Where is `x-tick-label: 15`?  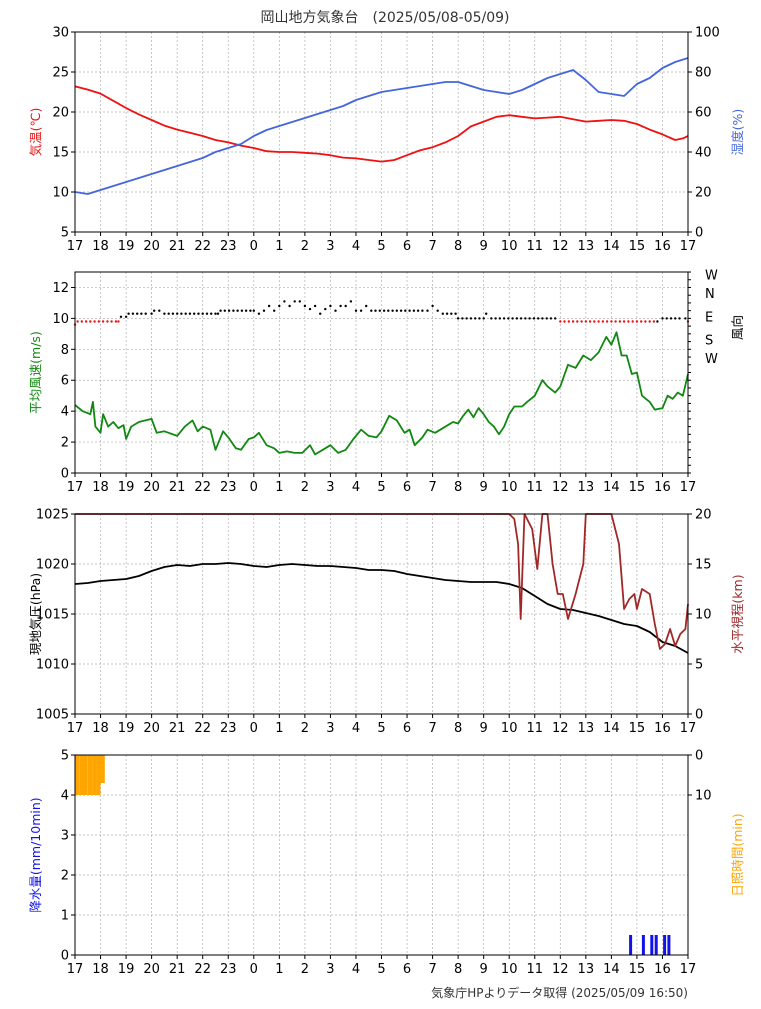
x-tick-label: 15 is located at coordinates (637, 728).